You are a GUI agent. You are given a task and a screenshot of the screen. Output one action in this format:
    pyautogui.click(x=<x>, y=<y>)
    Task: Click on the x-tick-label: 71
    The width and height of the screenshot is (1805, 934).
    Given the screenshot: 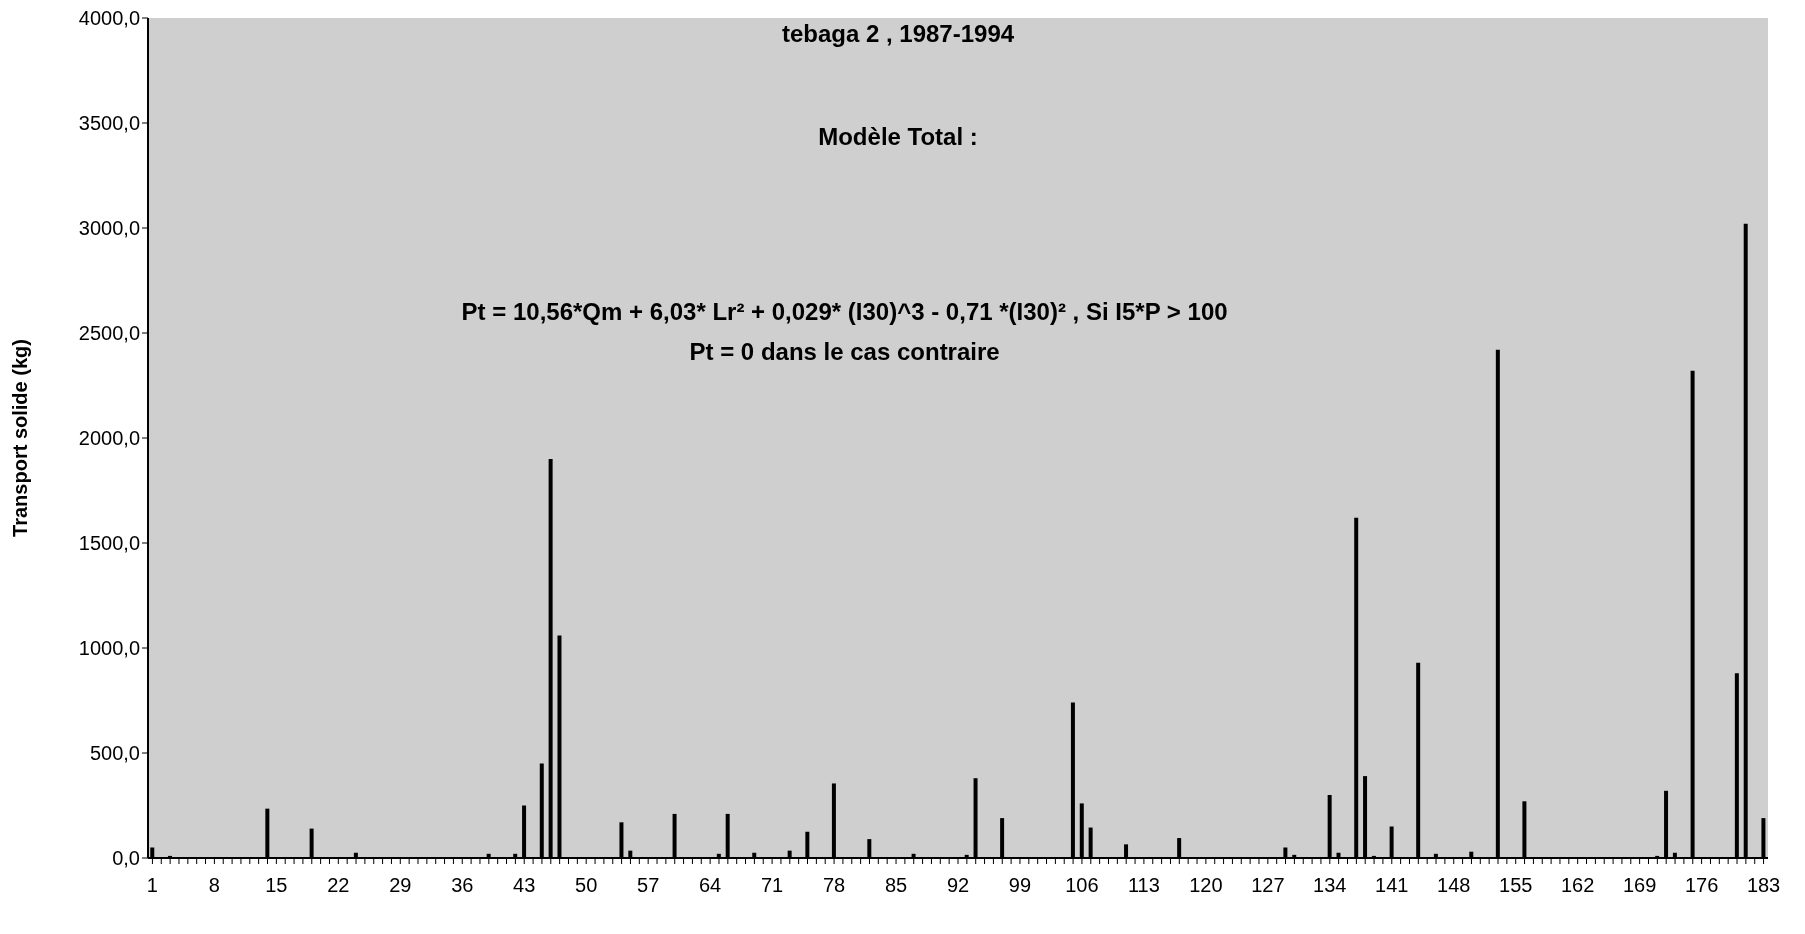 What is the action you would take?
    pyautogui.click(x=772, y=885)
    